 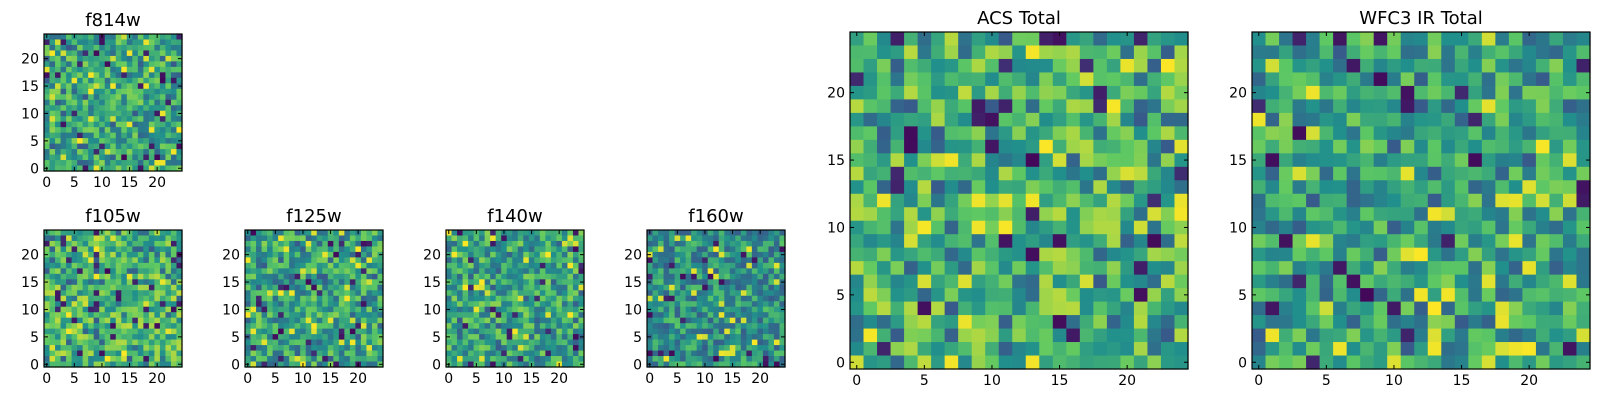 I want to click on axes-frame, so click(x=113, y=102).